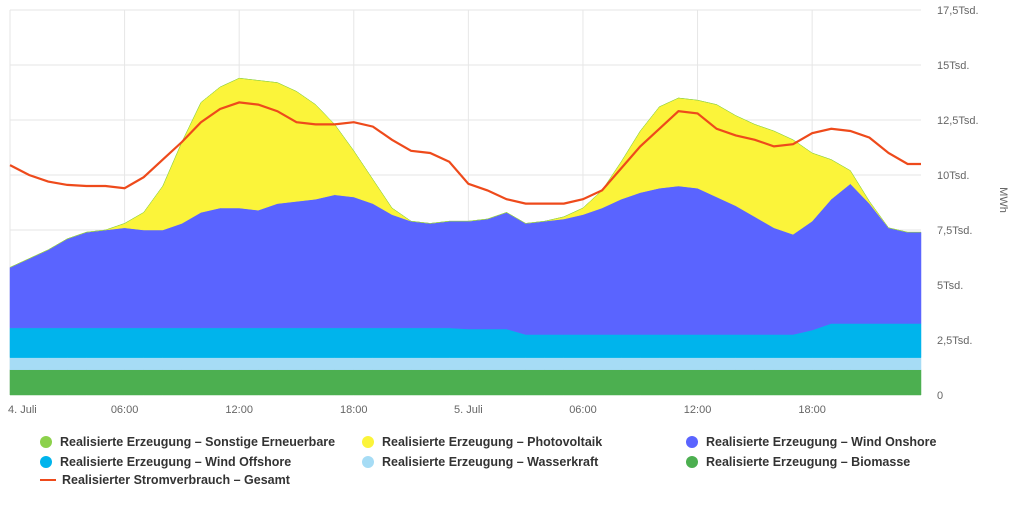 The height and width of the screenshot is (512, 1024). Describe the element at coordinates (950, 286) in the screenshot. I see `y-tick-label: 5Tsd.` at that location.